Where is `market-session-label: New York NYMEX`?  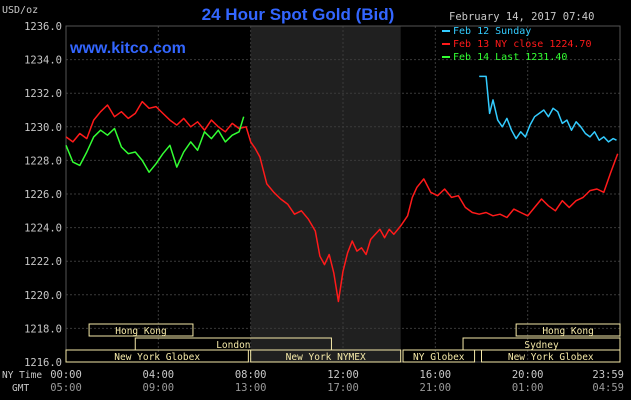
market-session-label: New York NYMEX is located at coordinates (326, 357).